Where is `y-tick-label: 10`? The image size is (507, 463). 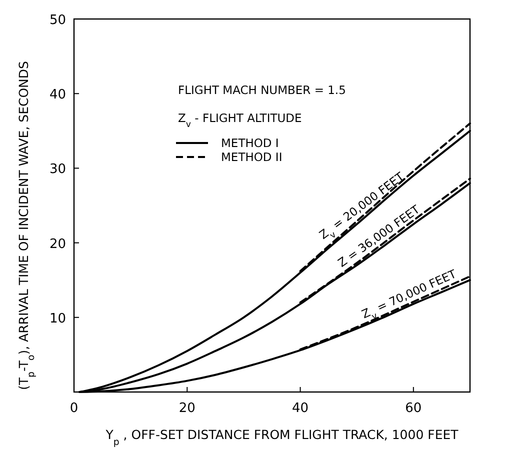 y-tick-label: 10 is located at coordinates (57, 318).